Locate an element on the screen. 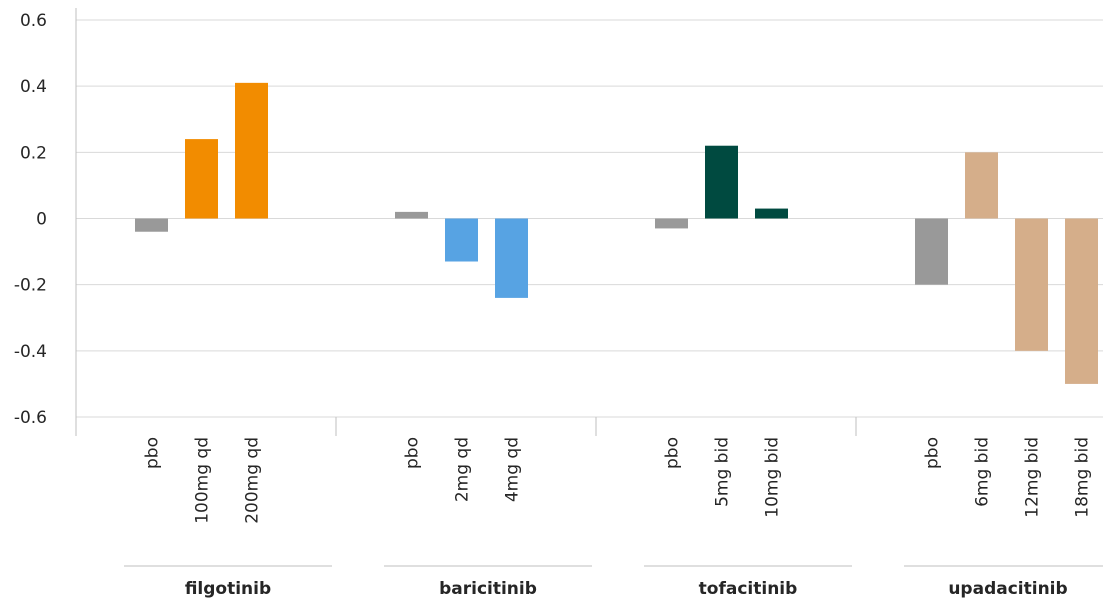 This screenshot has width=1103, height=602. bar-filgotinib-200mg-qd is located at coordinates (251, 150).